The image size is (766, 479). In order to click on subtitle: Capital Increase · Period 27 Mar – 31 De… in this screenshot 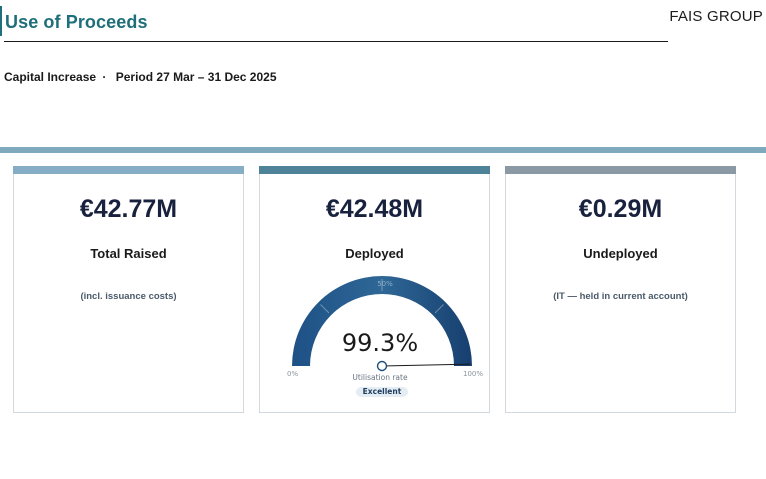, I will do `click(140, 77)`.